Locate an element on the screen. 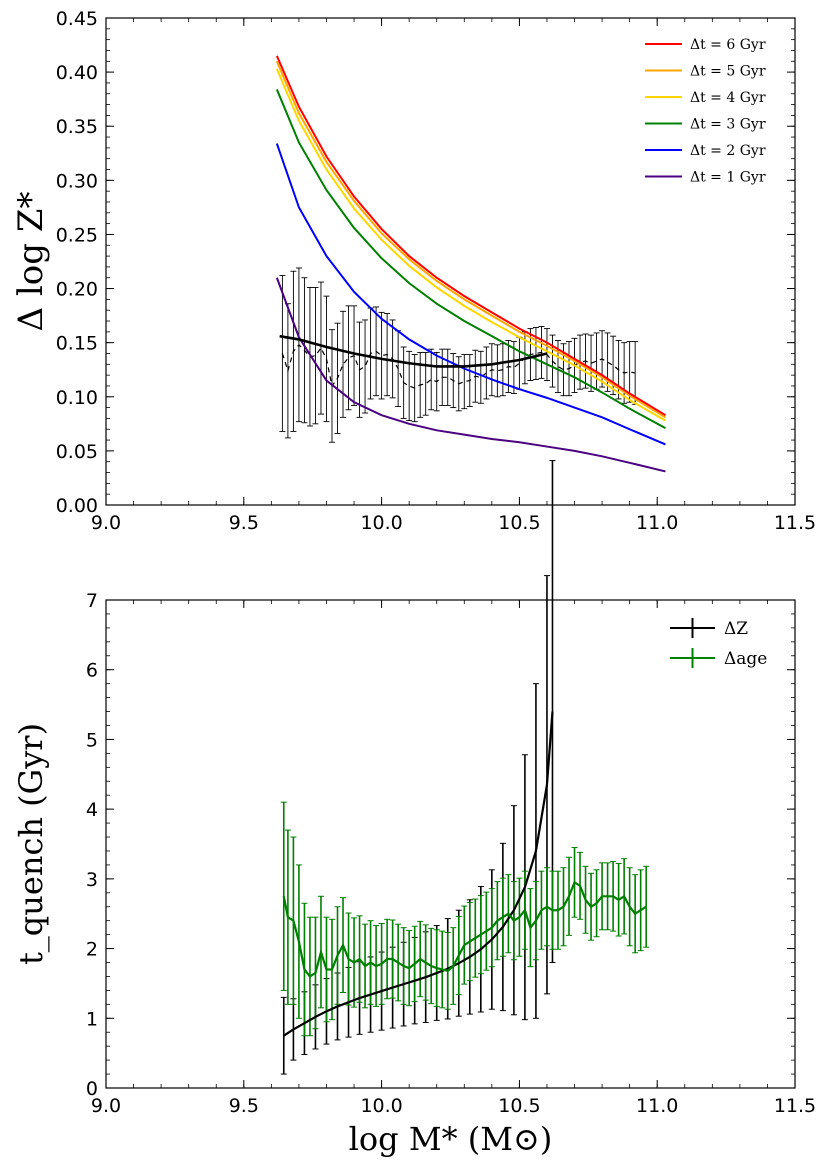 This screenshot has height=1165, width=830. observed-smooth-line is located at coordinates (413, 351).